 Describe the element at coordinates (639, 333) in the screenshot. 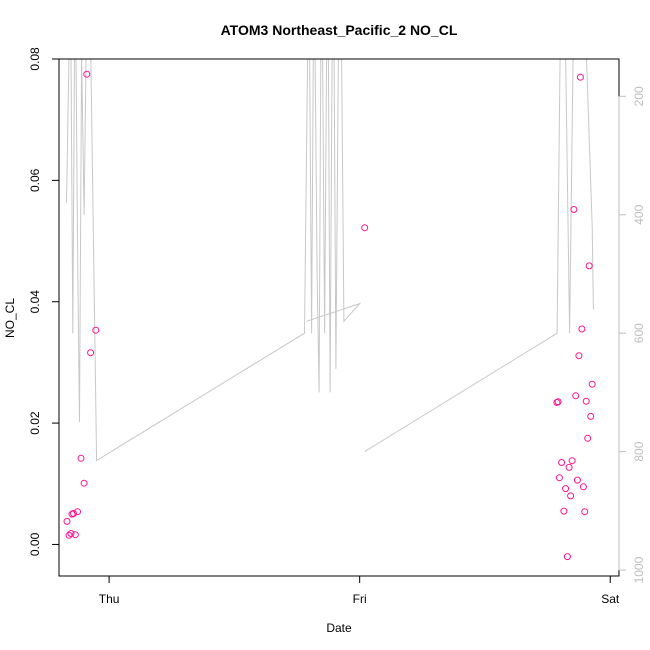

I see `right-tick-label: 600` at that location.